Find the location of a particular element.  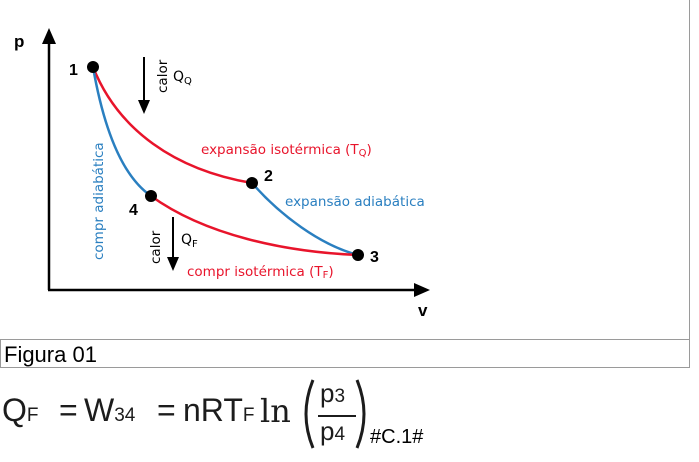

heat-out-word: calor is located at coordinates (156, 247).